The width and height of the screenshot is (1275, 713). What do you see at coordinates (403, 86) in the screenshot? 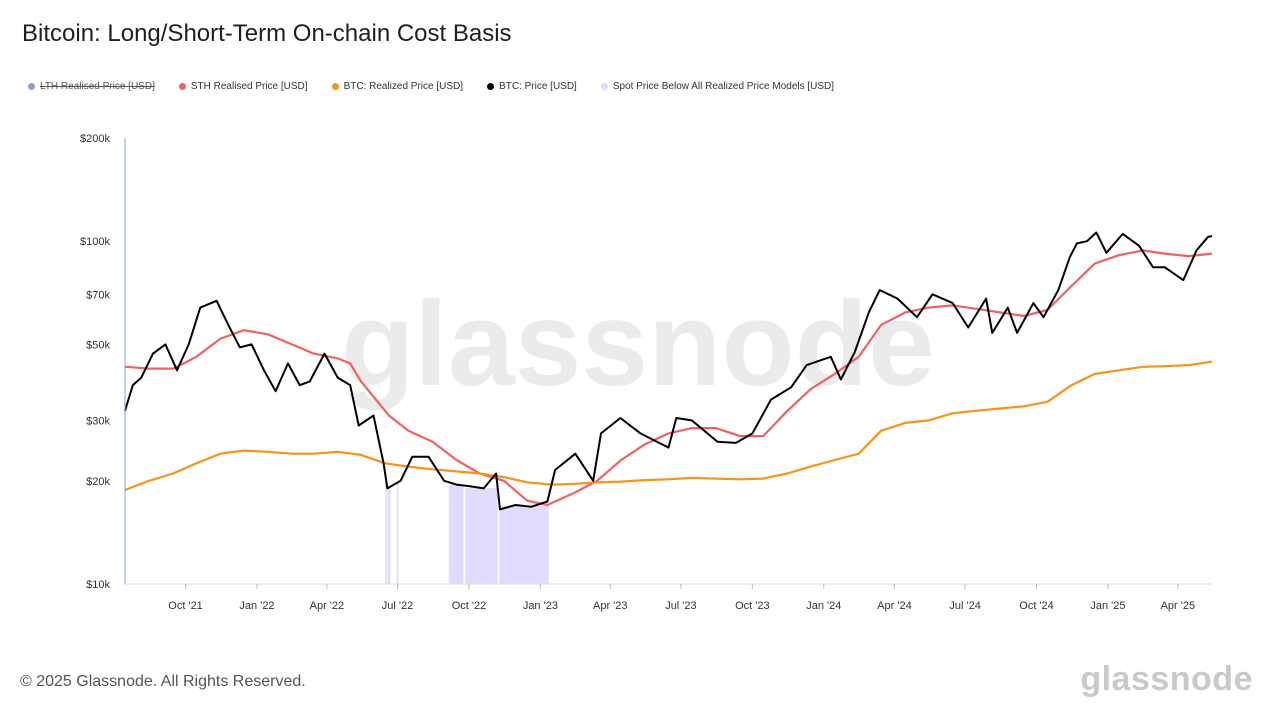
I see `legend-label: BTC: Realized Price [USD]` at bounding box center [403, 86].